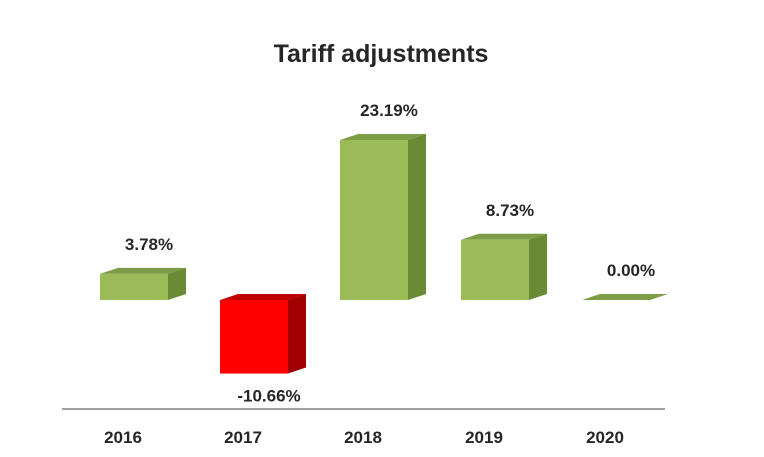  I want to click on chart-title: Tariff adjustments, so click(381, 54).